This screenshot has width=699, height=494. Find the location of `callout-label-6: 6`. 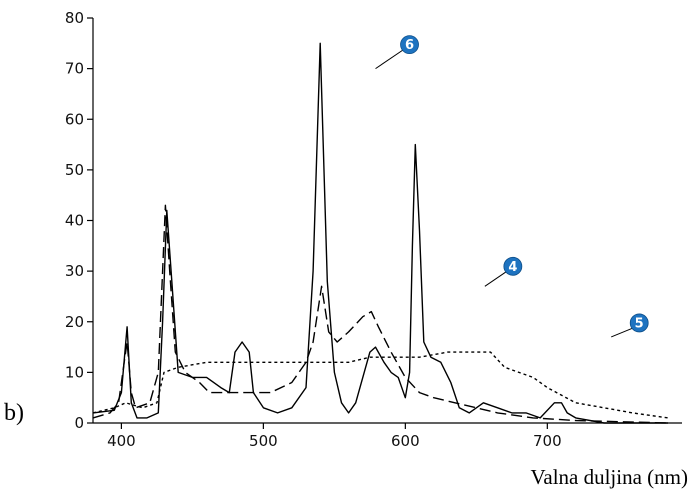

callout-label-6: 6 is located at coordinates (409, 45).